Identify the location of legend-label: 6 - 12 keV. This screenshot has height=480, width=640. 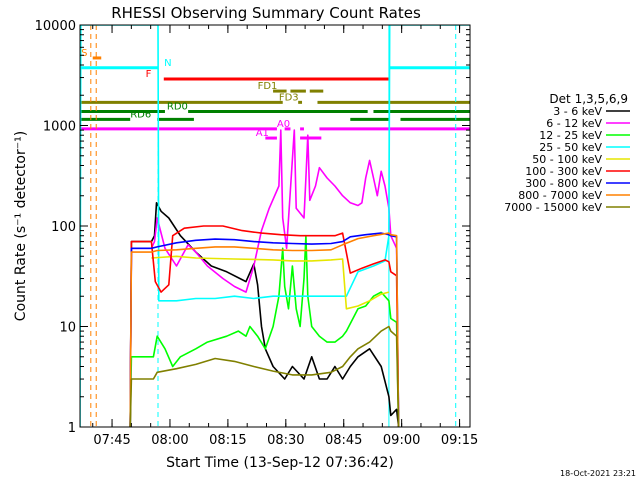
(574, 123).